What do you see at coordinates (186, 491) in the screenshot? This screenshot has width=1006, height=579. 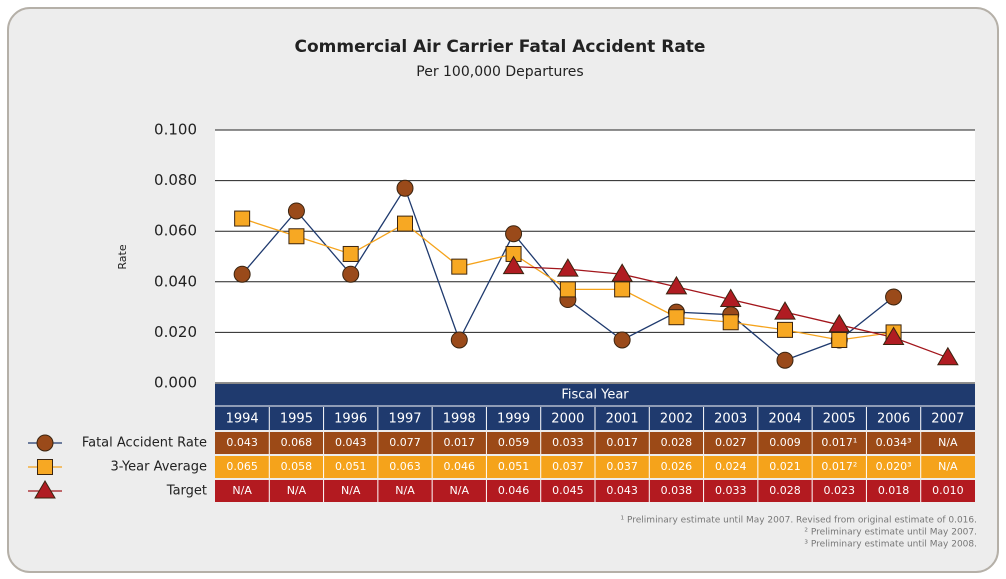 I see `legend-label: Target` at bounding box center [186, 491].